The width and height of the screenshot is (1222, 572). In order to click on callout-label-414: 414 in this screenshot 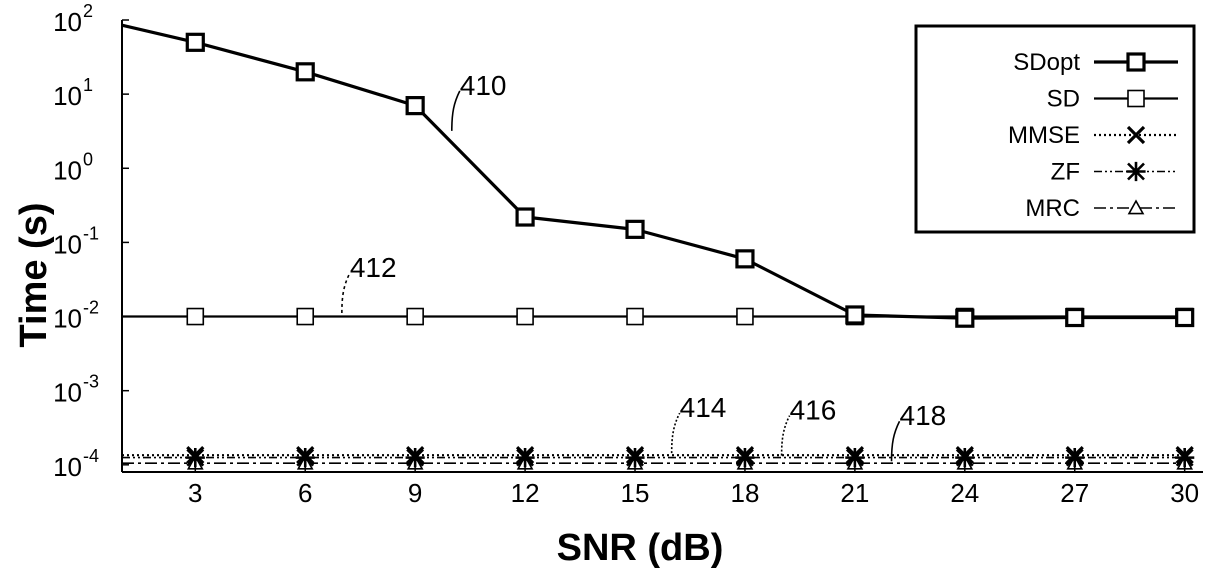, I will do `click(703, 407)`.